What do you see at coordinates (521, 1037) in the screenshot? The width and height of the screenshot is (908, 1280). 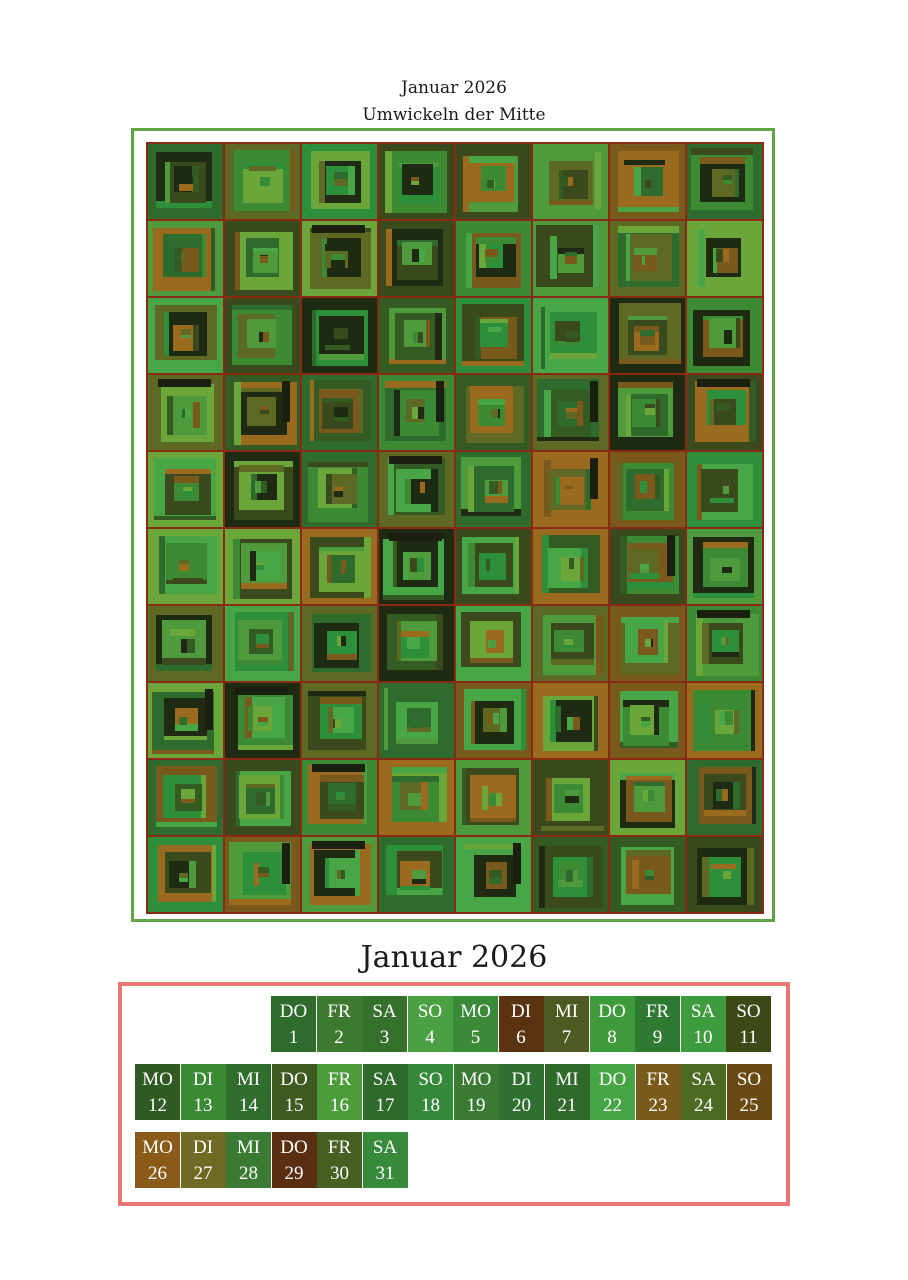 I see `day-number: 6` at bounding box center [521, 1037].